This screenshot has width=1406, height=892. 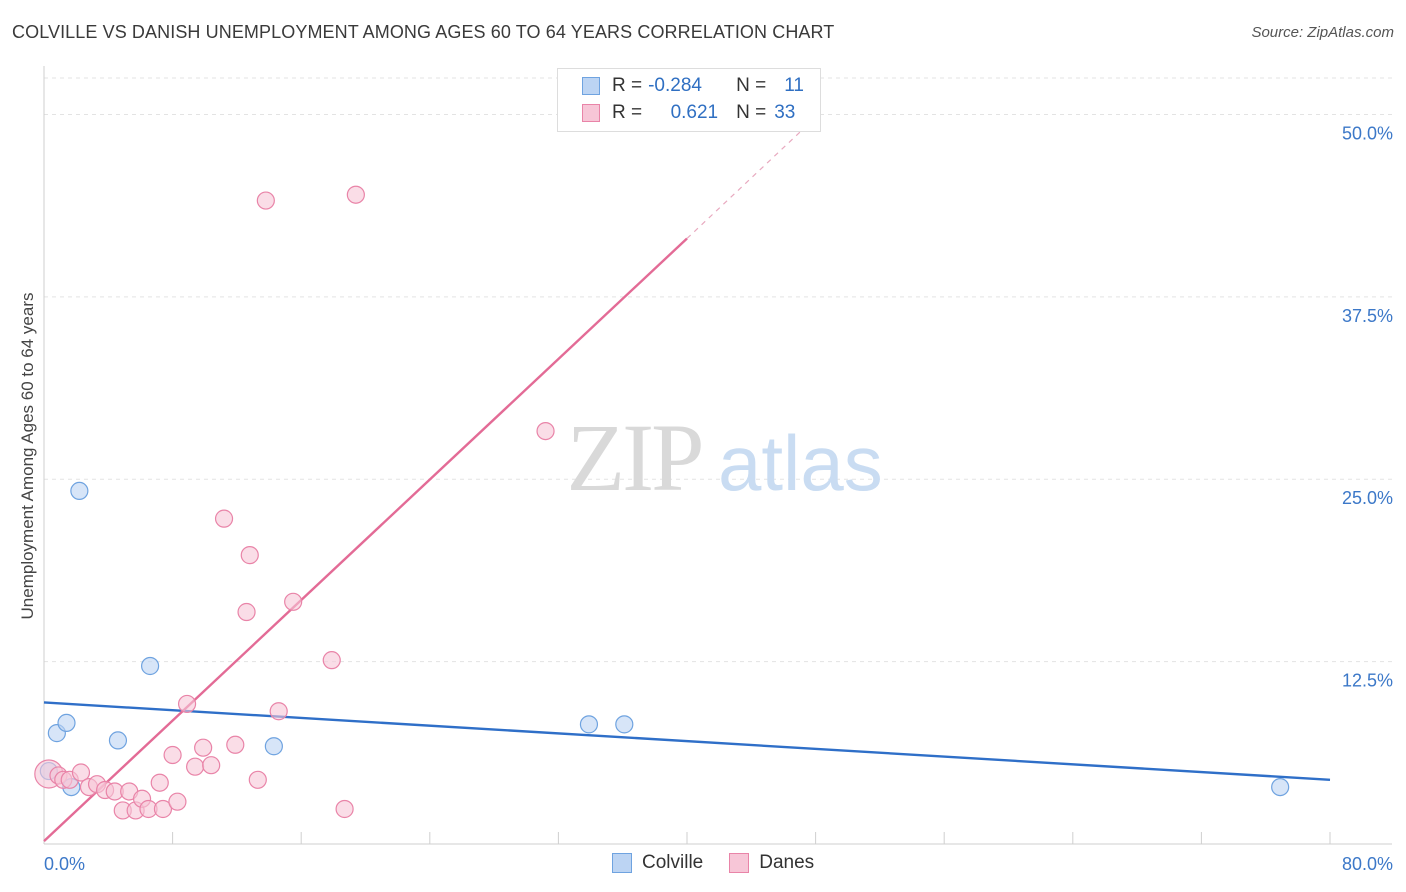 I want to click on legend-row-danes: R = 0.621 N = 33, so click(x=688, y=113).